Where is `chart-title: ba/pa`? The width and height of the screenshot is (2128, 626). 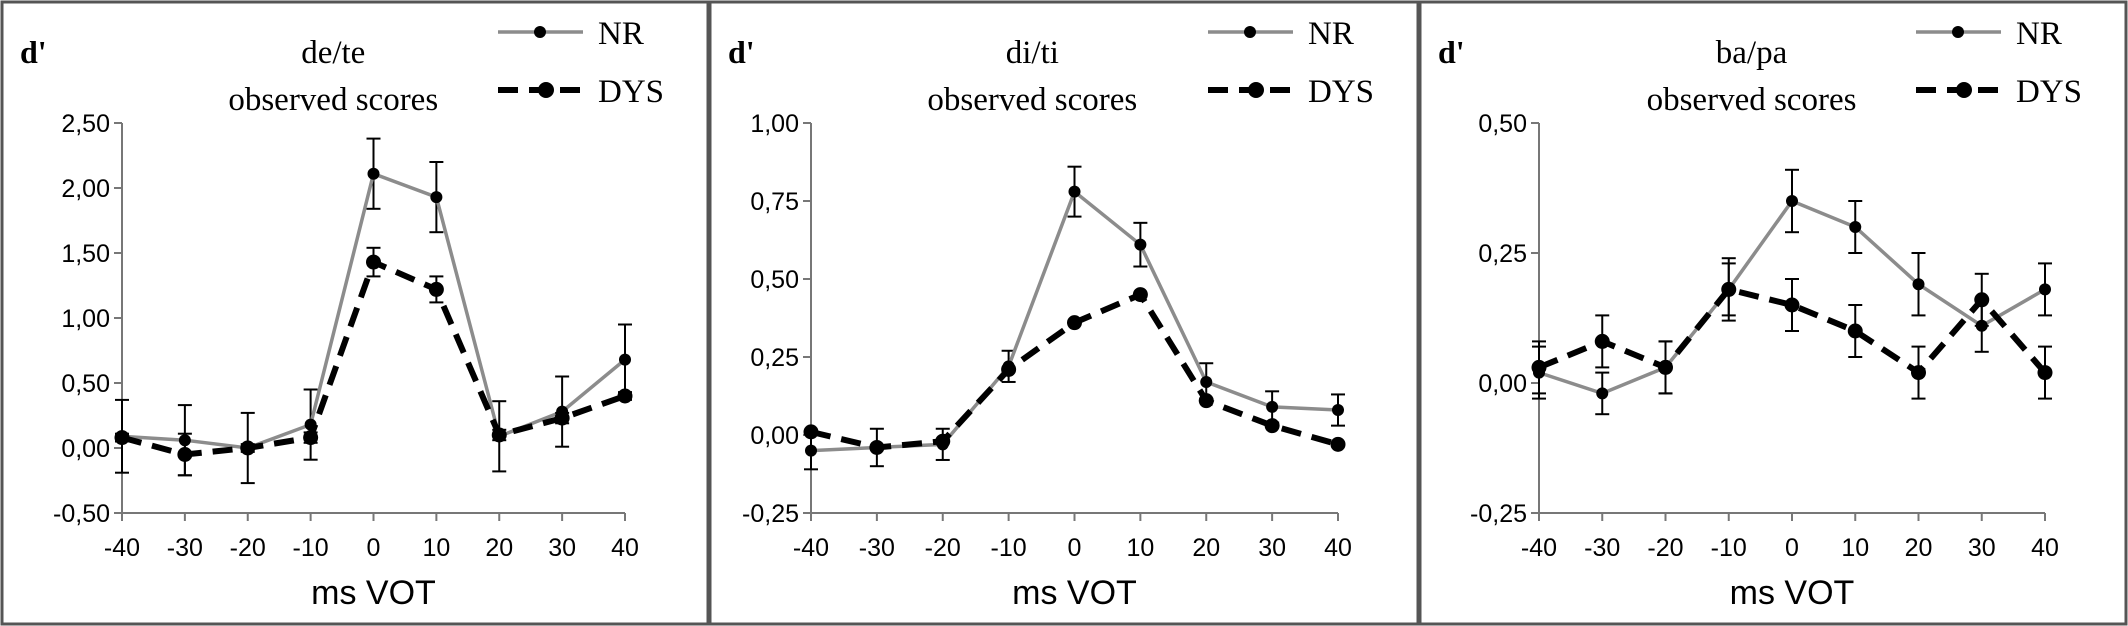
chart-title: ba/pa is located at coordinates (1752, 53).